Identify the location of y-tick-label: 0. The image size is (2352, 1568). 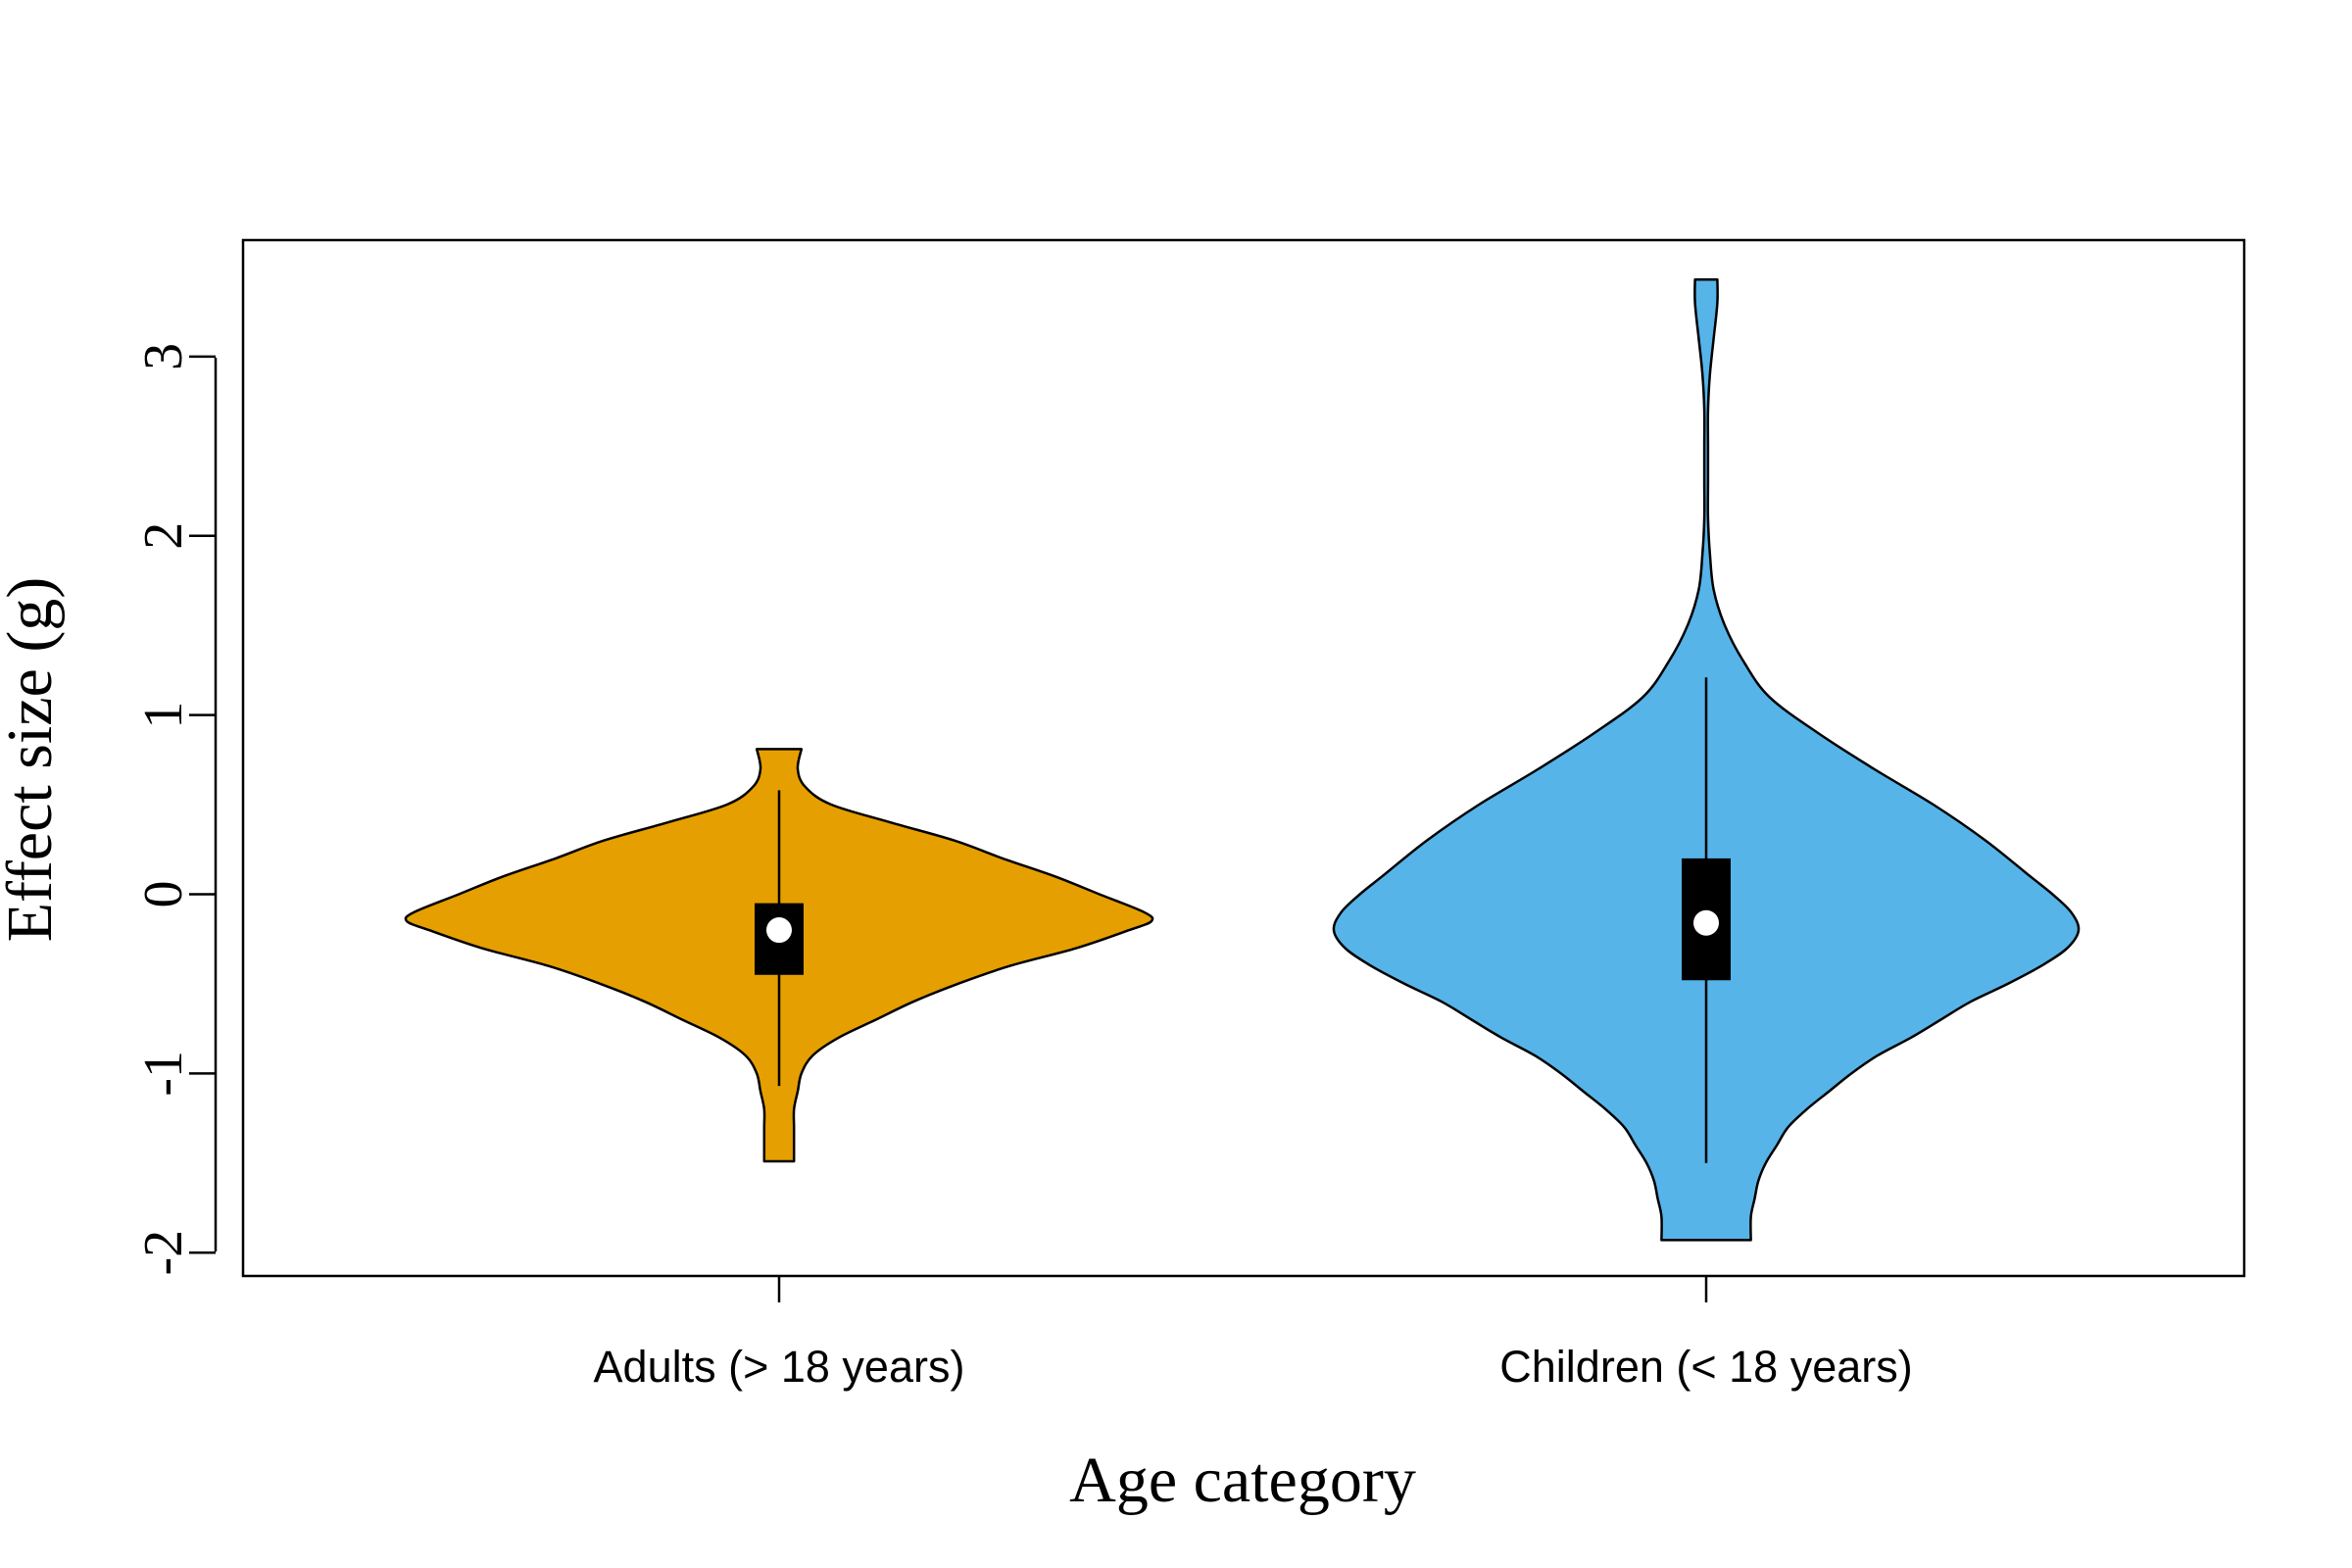
(163, 893).